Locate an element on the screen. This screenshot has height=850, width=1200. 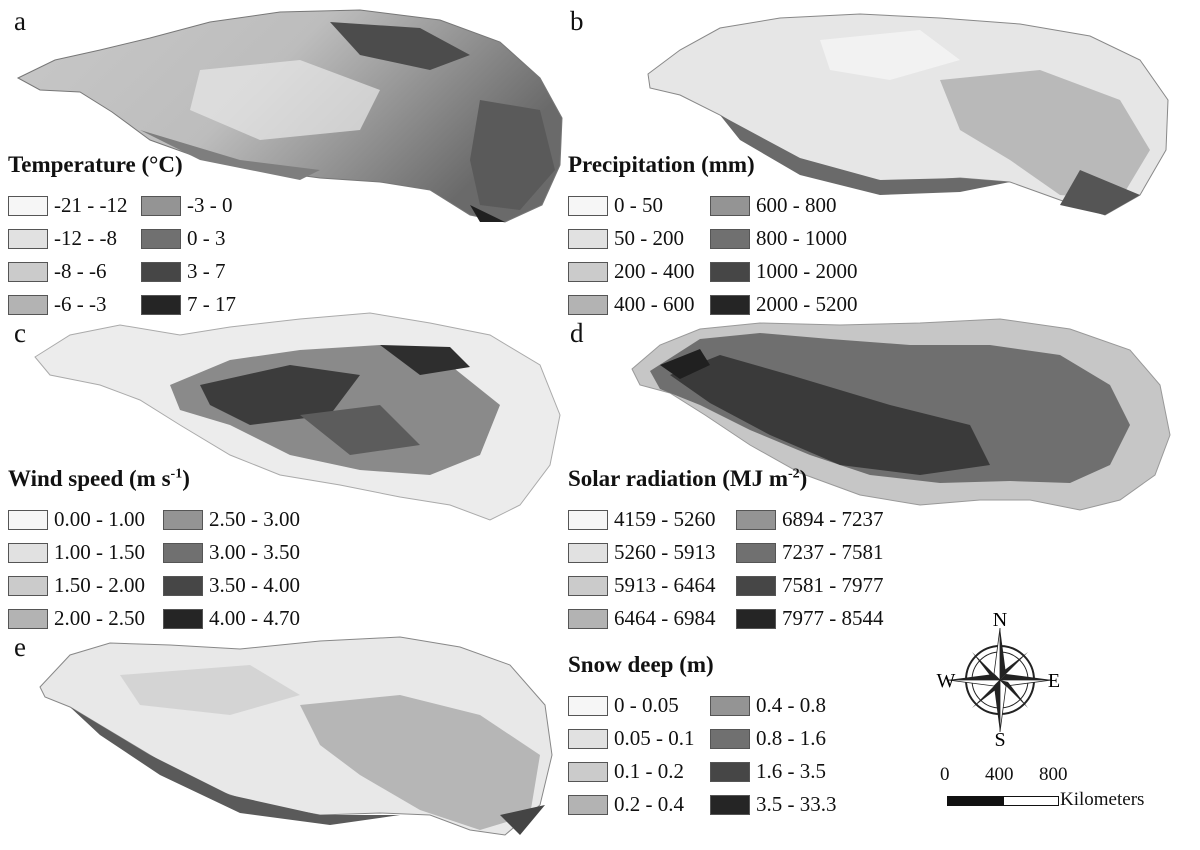
legend-label: 0 - 3 is located at coordinates (206, 238).